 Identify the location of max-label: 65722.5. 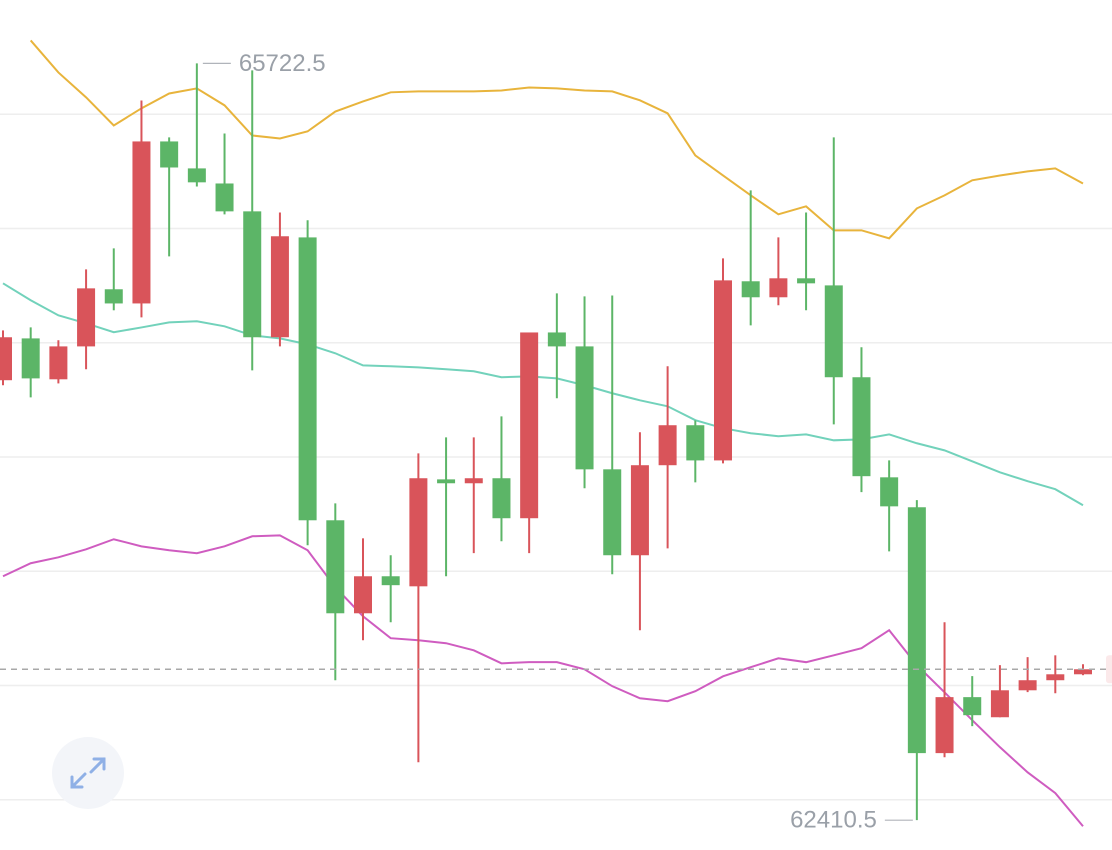
(282, 63).